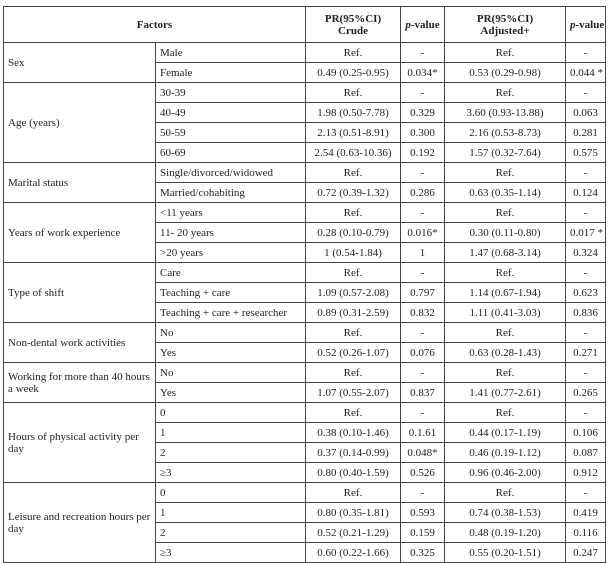  I want to click on level-cell: <11 years, so click(230, 212).